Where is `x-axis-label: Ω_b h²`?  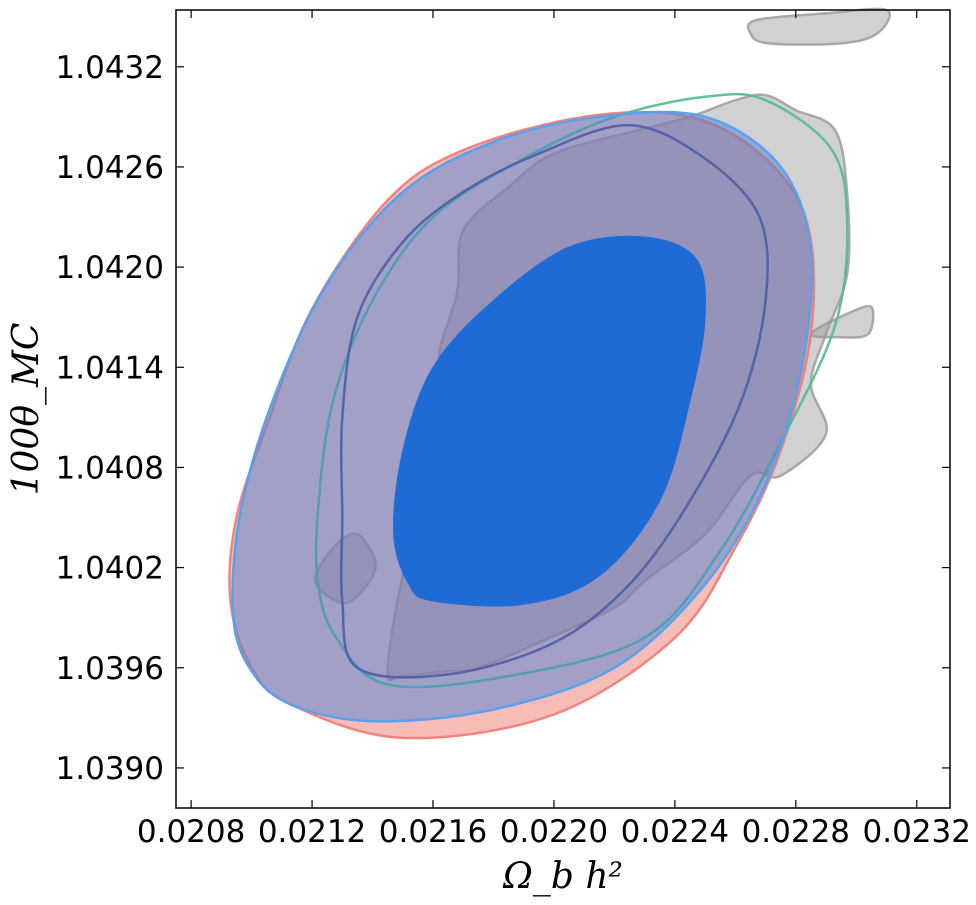
x-axis-label: Ω_b h² is located at coordinates (562, 876).